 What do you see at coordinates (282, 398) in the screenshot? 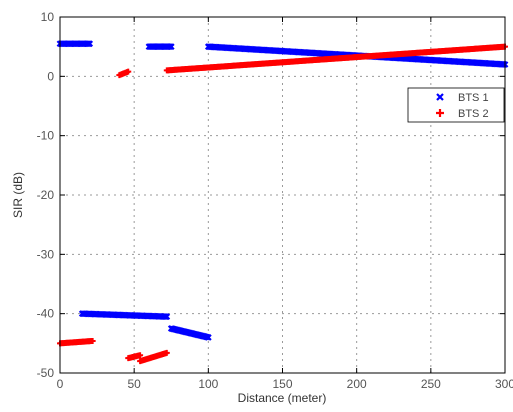
I see `x-axis-title: Distance (meter)` at bounding box center [282, 398].